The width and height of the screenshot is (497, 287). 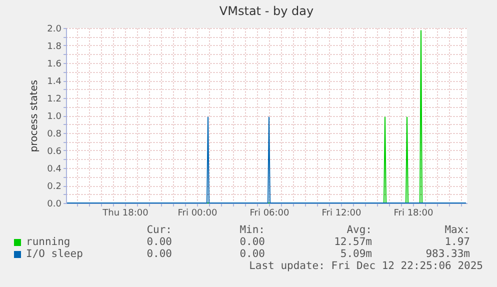 I want to click on y-tick-label: 0.8, so click(x=54, y=135).